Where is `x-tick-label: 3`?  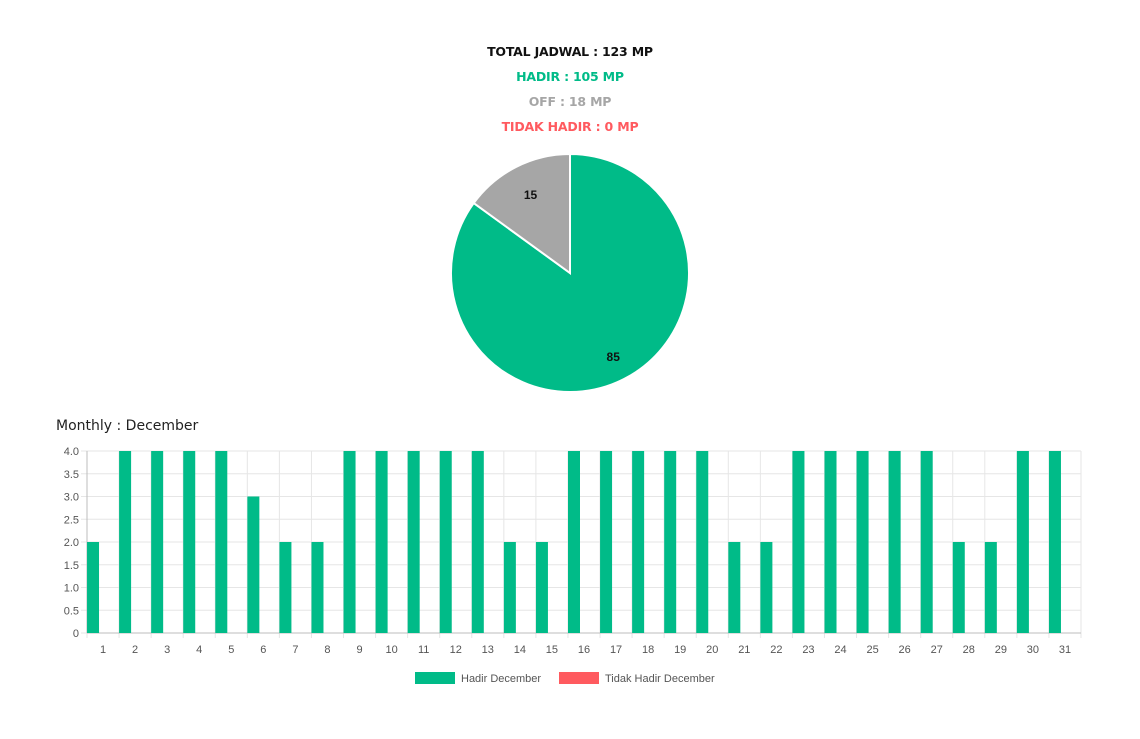 x-tick-label: 3 is located at coordinates (167, 650).